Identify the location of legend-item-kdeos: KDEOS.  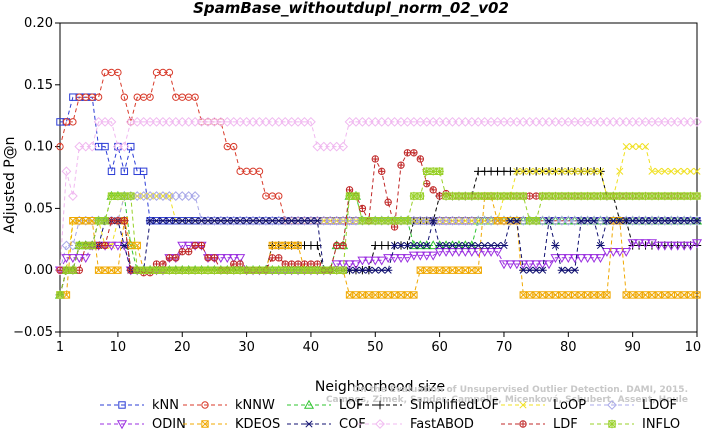
(231, 424).